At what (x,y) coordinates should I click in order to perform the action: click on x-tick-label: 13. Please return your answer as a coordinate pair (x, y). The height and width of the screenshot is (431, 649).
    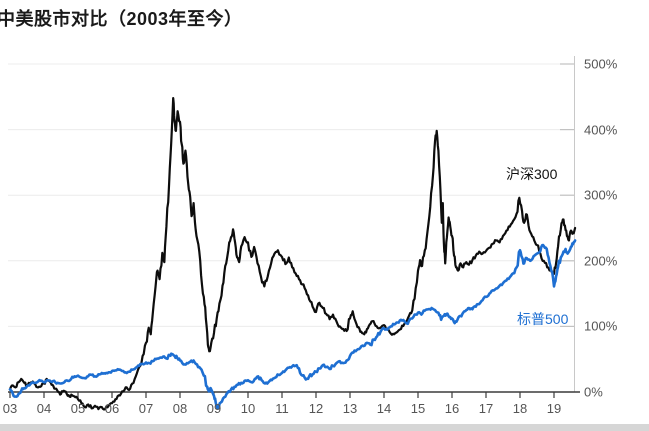
    Looking at the image, I should click on (350, 408).